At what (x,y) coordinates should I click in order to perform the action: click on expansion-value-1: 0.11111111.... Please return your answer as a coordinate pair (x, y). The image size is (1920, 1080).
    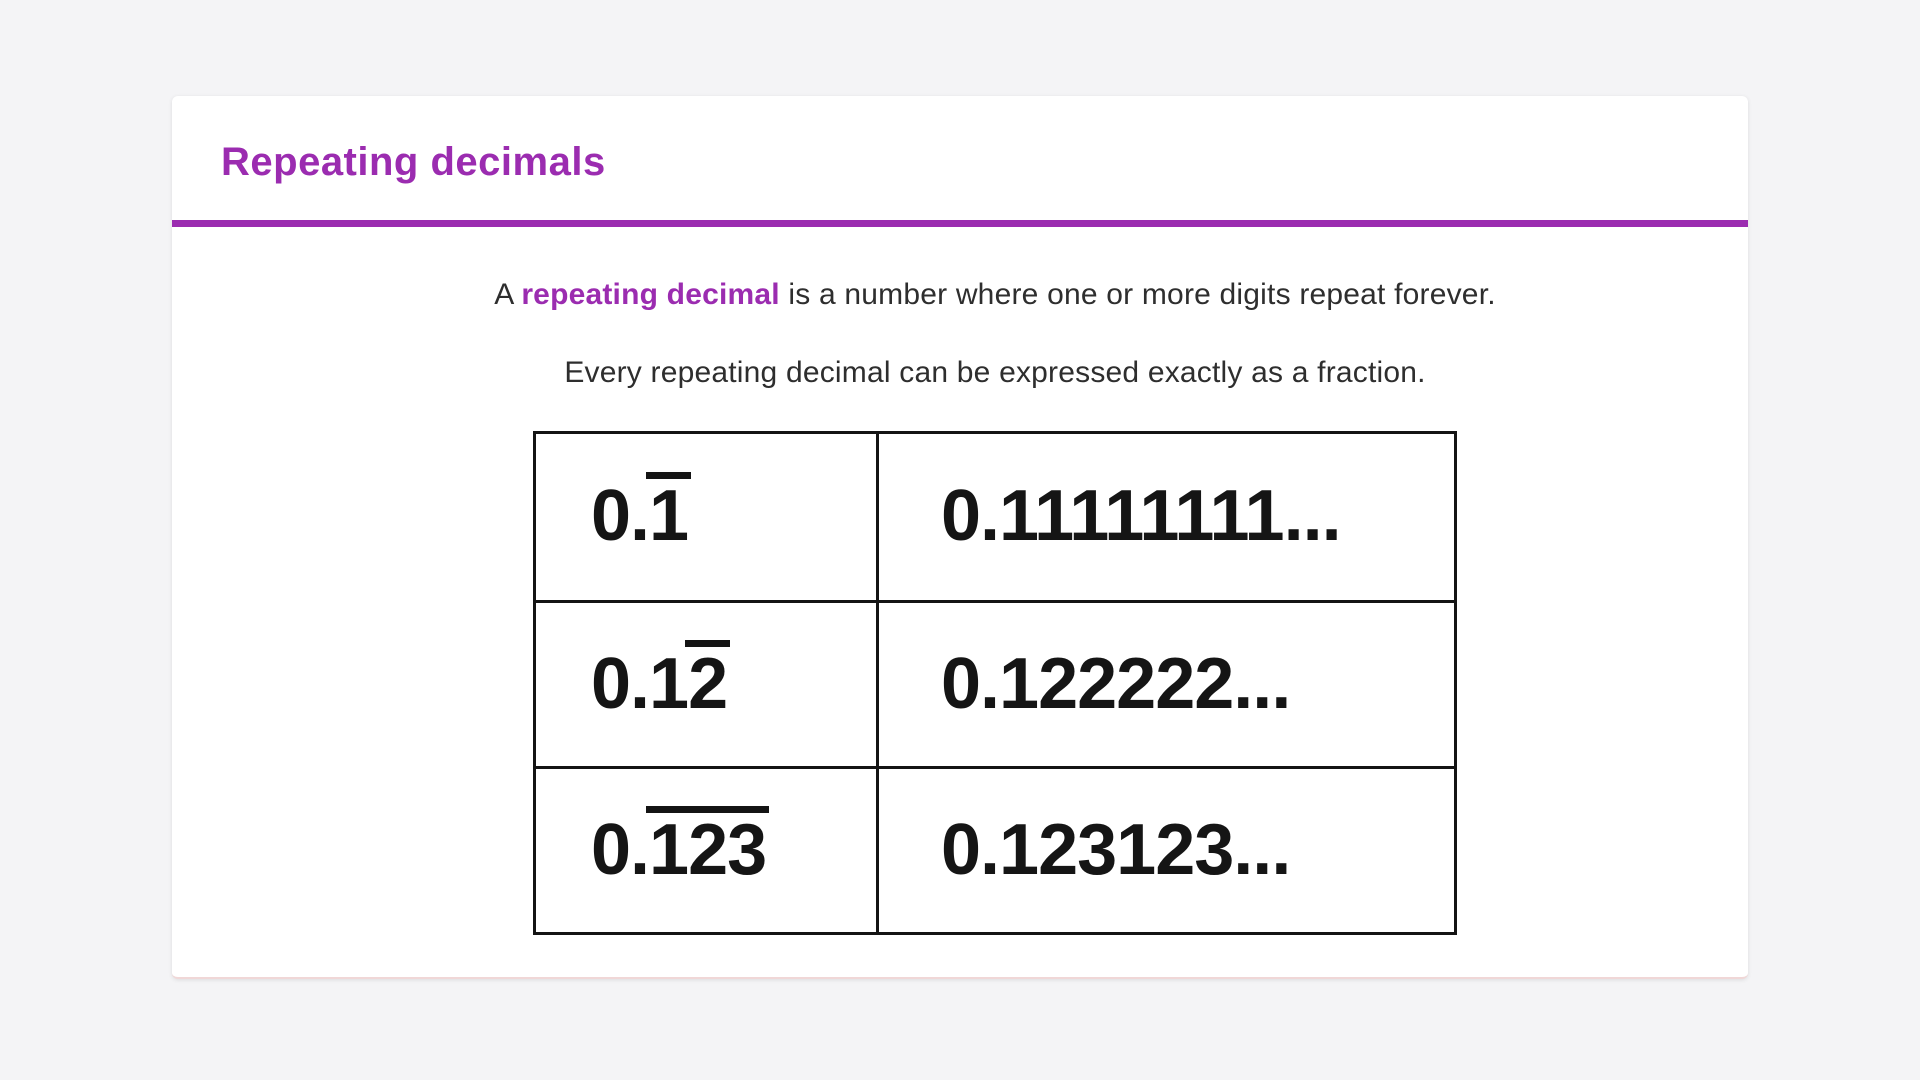
    Looking at the image, I should click on (1141, 516).